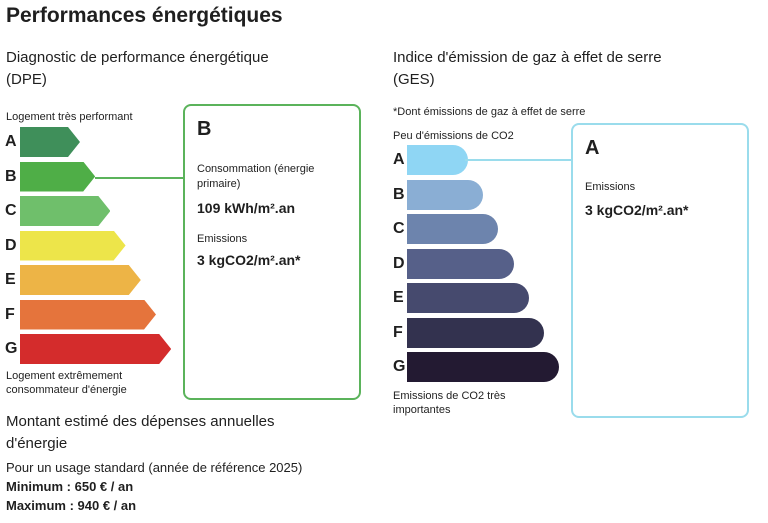  Describe the element at coordinates (445, 194) in the screenshot. I see `ges-bar-b` at that location.